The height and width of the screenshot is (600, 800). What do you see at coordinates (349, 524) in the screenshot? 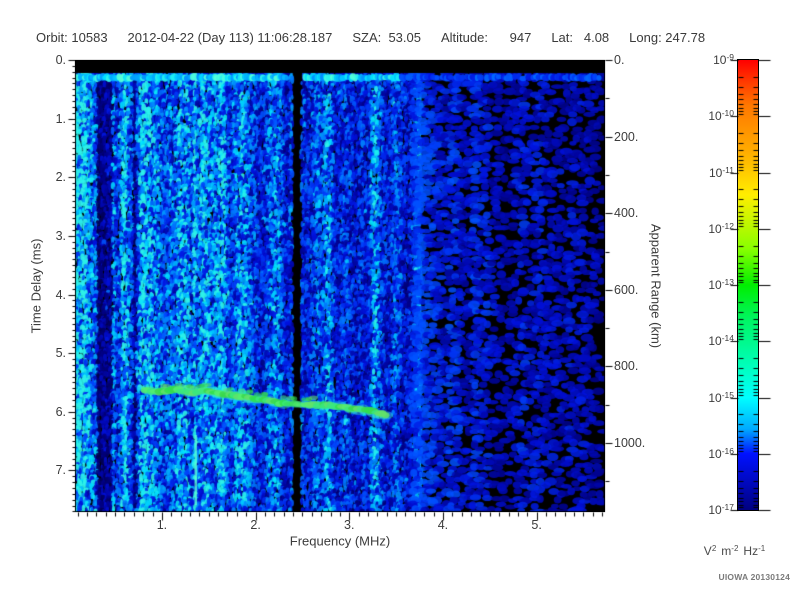
I see `x-tick-label: 3.` at bounding box center [349, 524].